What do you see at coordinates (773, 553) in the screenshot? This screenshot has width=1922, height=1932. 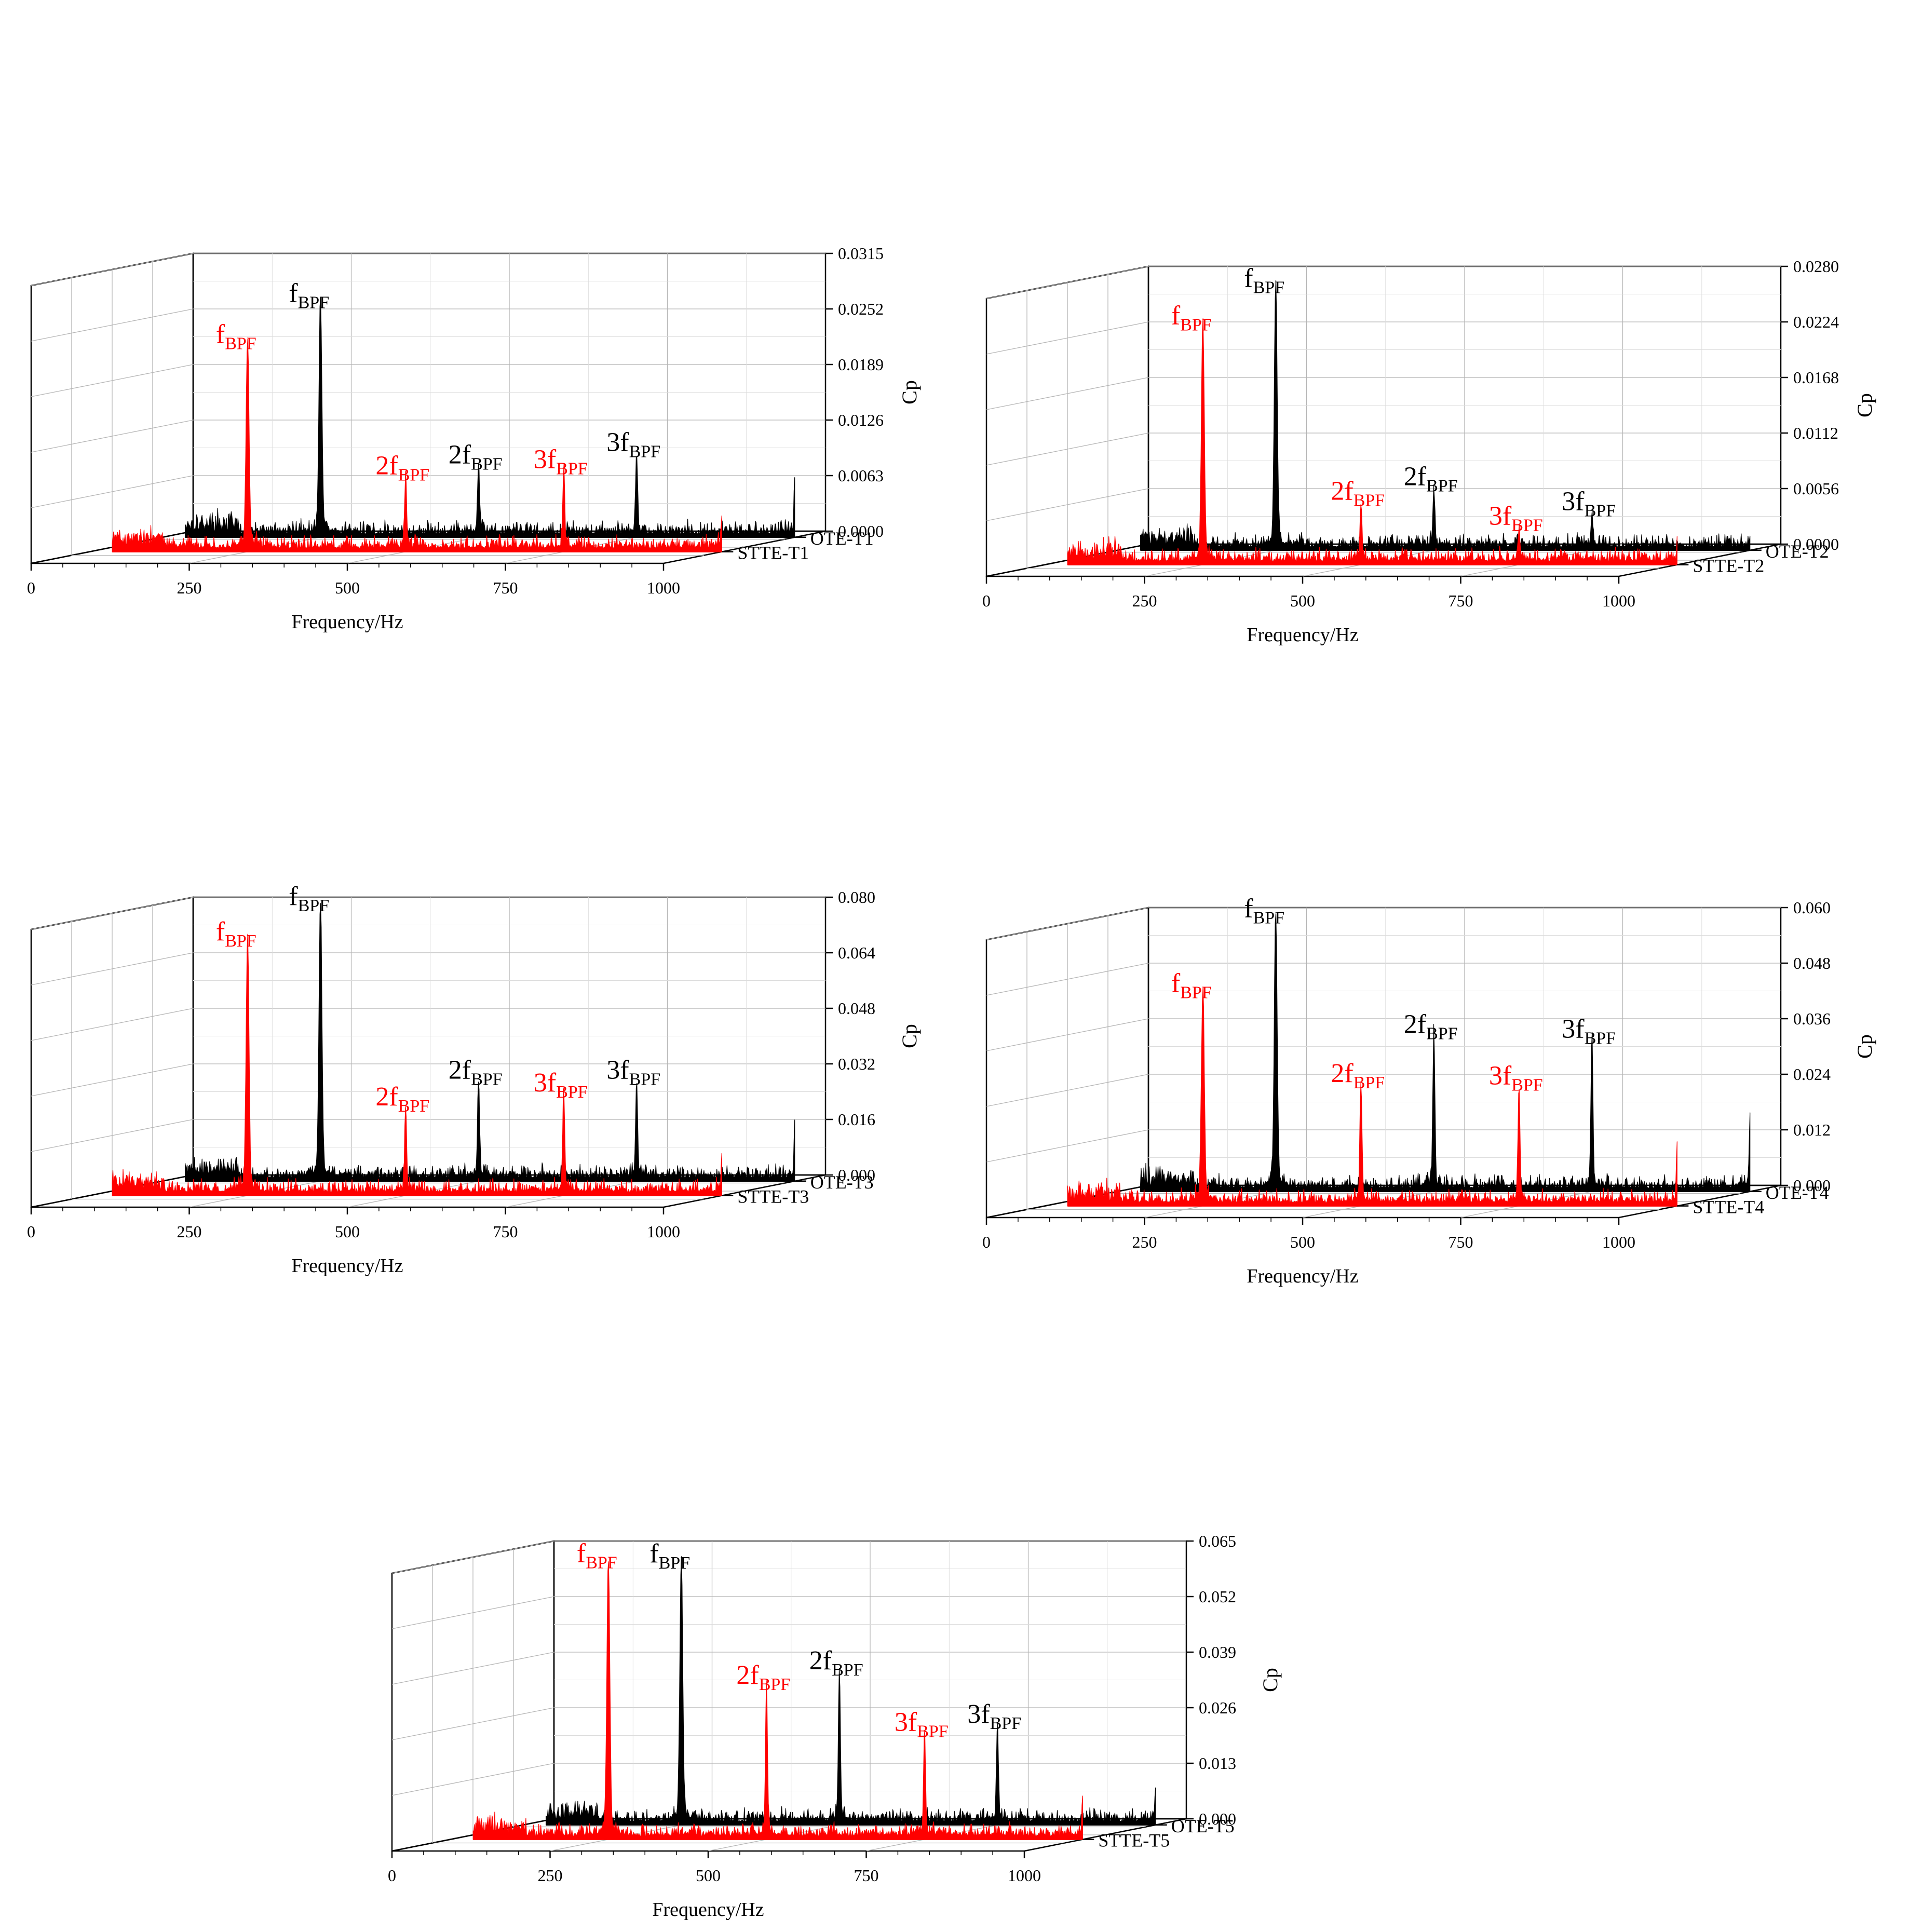 I see `series-label: STTE-T1` at bounding box center [773, 553].